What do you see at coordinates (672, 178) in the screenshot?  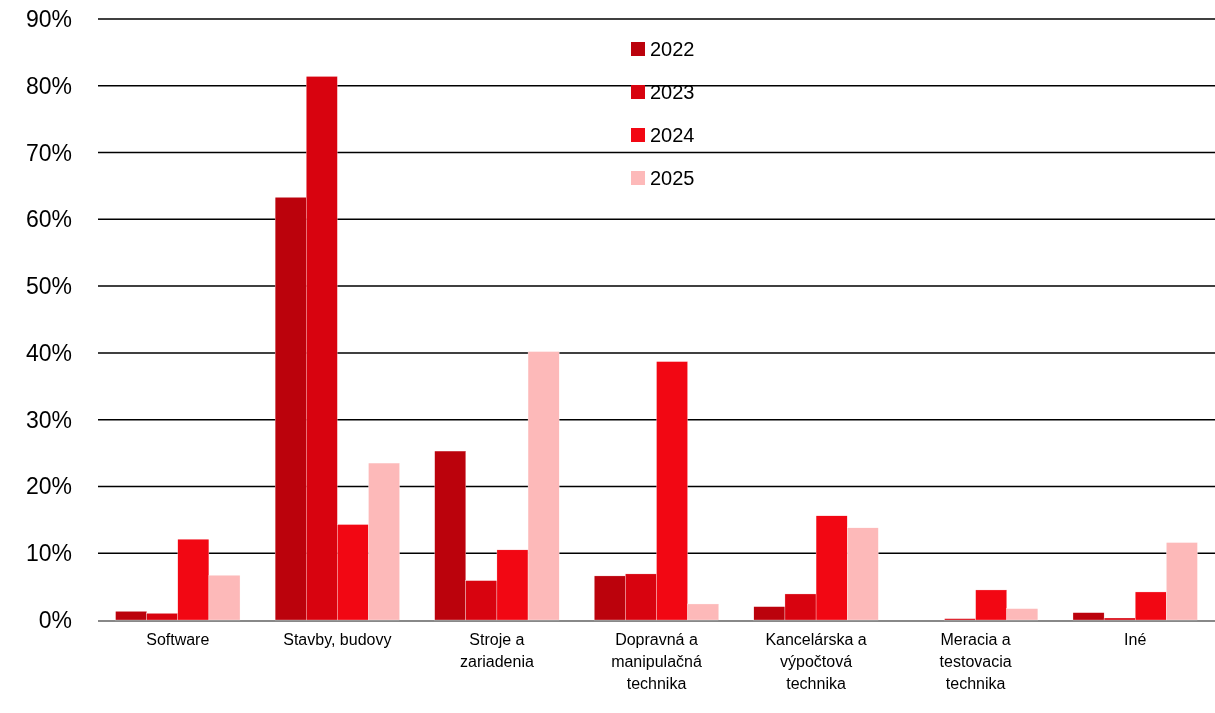 I see `legend-label: 2025` at bounding box center [672, 178].